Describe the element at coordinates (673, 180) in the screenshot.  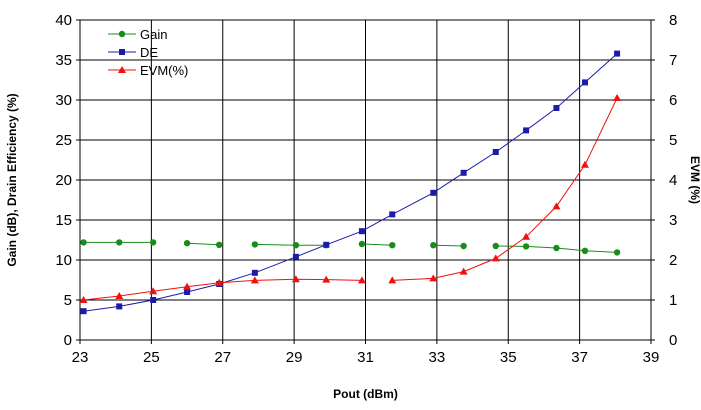
I see `y2-tick-label: 4` at that location.